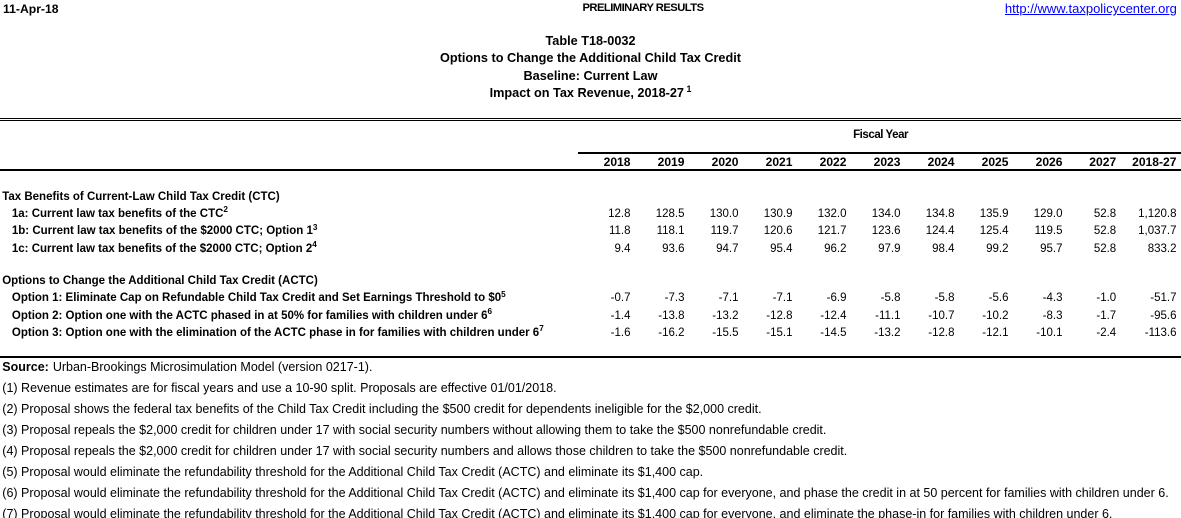 The height and width of the screenshot is (518, 1181). Describe the element at coordinates (1049, 332) in the screenshot. I see `value-cell: -10.1` at that location.